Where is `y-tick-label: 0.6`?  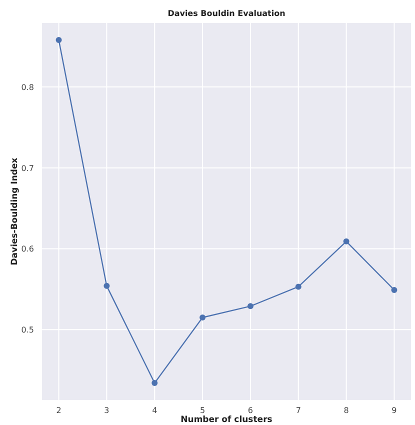
y-tick-label: 0.6 is located at coordinates (27, 249).